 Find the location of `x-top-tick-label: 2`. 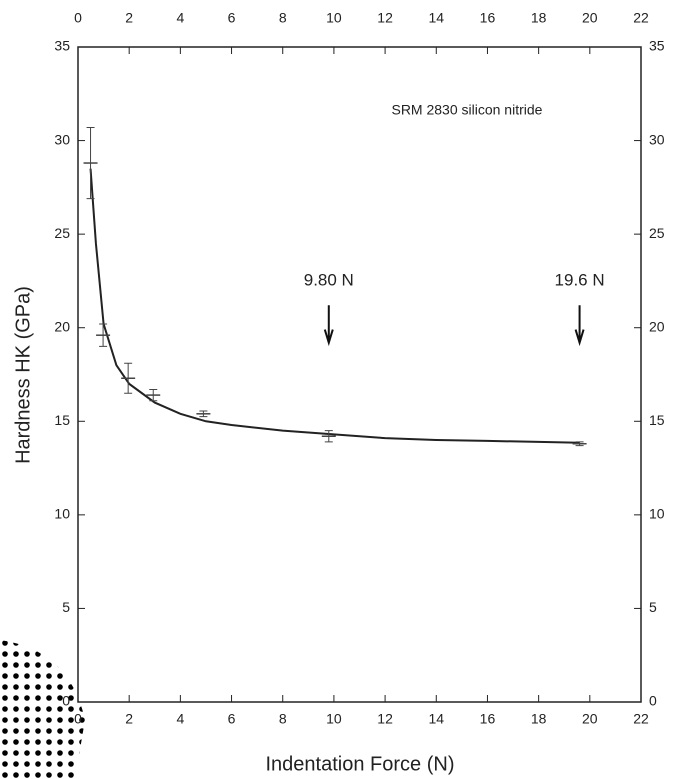

x-top-tick-label: 2 is located at coordinates (129, 18).